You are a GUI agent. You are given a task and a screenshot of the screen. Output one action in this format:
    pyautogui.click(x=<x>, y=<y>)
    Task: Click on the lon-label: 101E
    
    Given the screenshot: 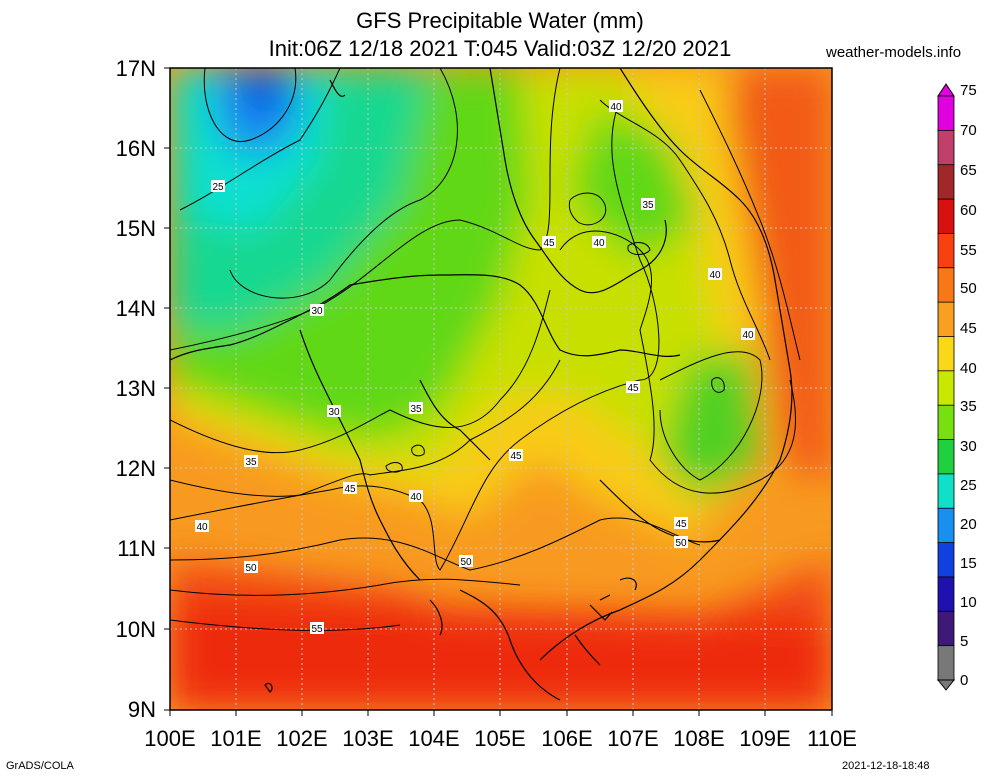 What is the action you would take?
    pyautogui.click(x=236, y=738)
    